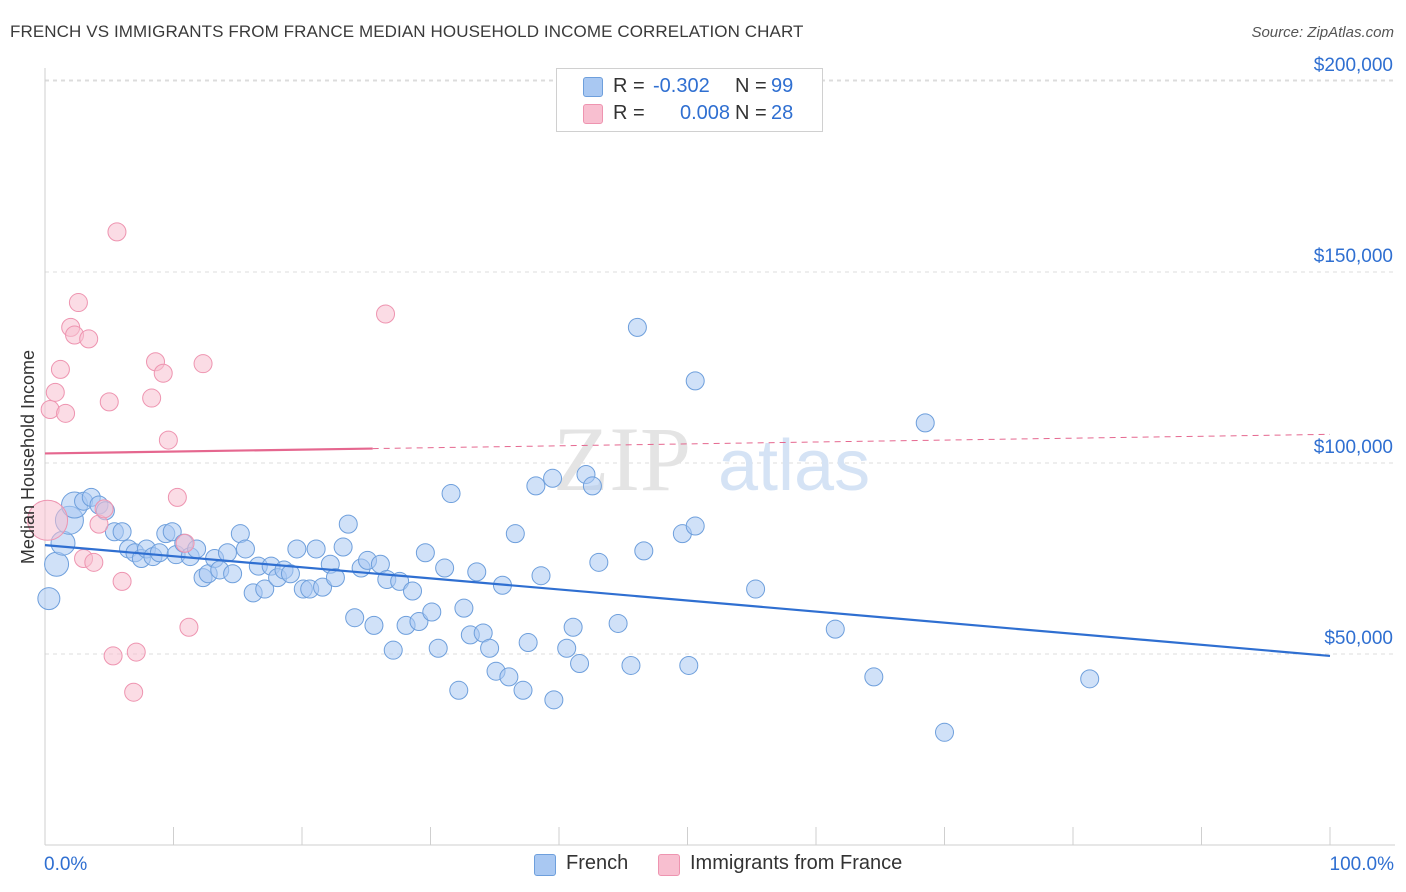 The image size is (1406, 892). What do you see at coordinates (28, 457) in the screenshot?
I see `y-axis-label: Median Household Income` at bounding box center [28, 457].